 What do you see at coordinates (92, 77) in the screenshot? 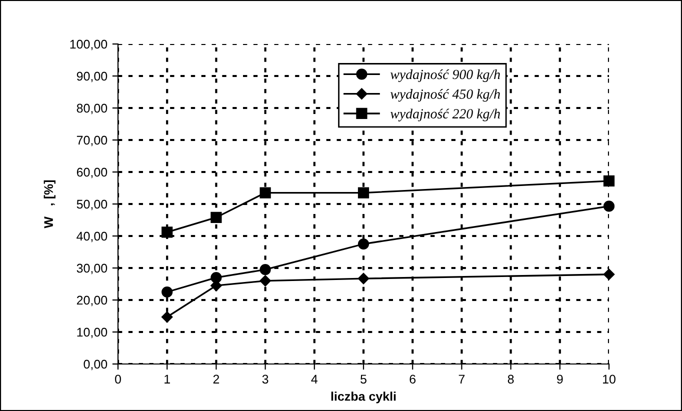
I see `y-tick-label: 90,00` at bounding box center [92, 77].